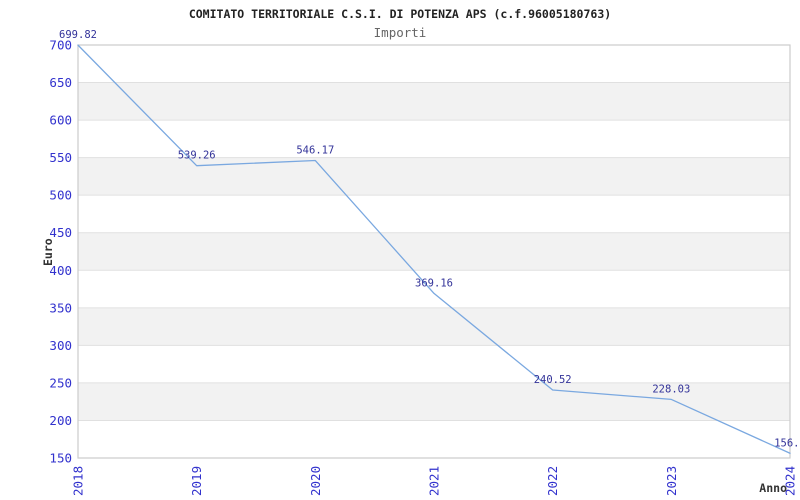 The width and height of the screenshot is (800, 500). What do you see at coordinates (671, 481) in the screenshot?
I see `x-tick-label: 2023` at bounding box center [671, 481].